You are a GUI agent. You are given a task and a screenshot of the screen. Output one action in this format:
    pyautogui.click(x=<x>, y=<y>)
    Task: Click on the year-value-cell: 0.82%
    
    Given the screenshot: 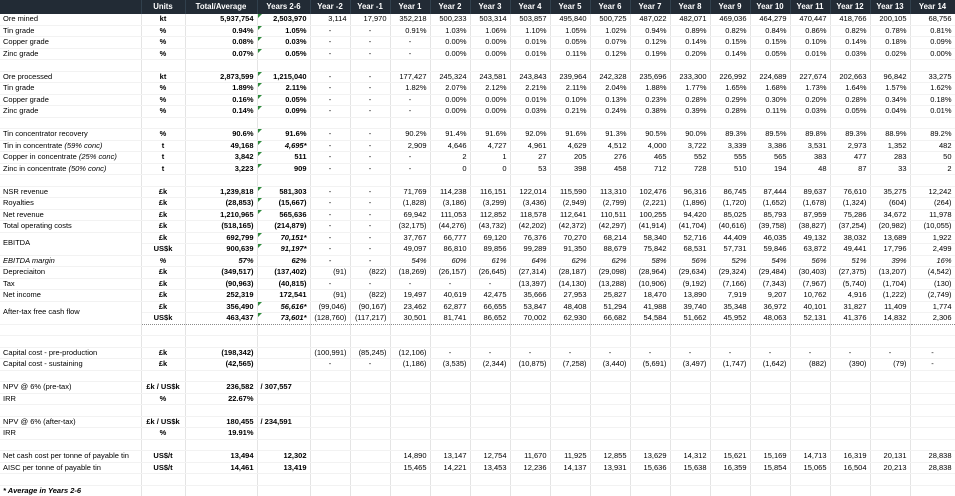 What is the action you would take?
    pyautogui.click(x=850, y=31)
    